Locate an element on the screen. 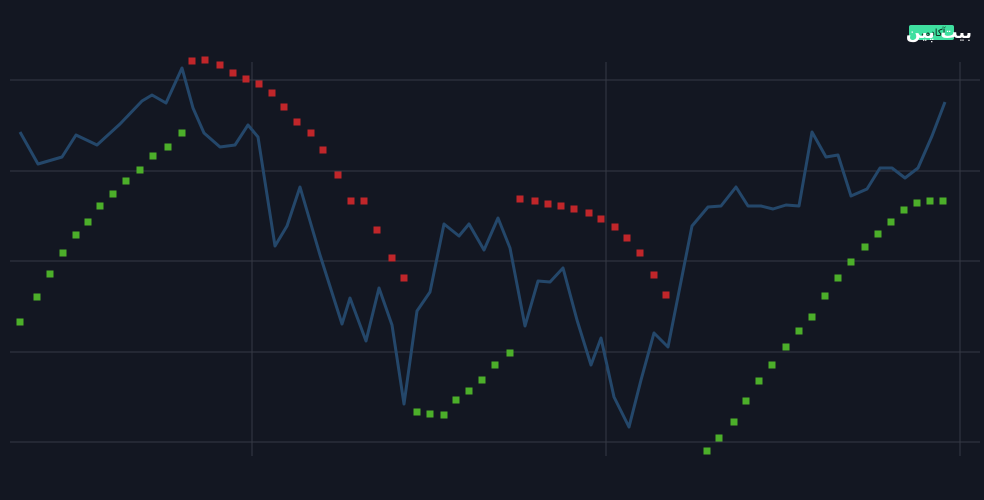  badge: آکادمی is located at coordinates (932, 32).